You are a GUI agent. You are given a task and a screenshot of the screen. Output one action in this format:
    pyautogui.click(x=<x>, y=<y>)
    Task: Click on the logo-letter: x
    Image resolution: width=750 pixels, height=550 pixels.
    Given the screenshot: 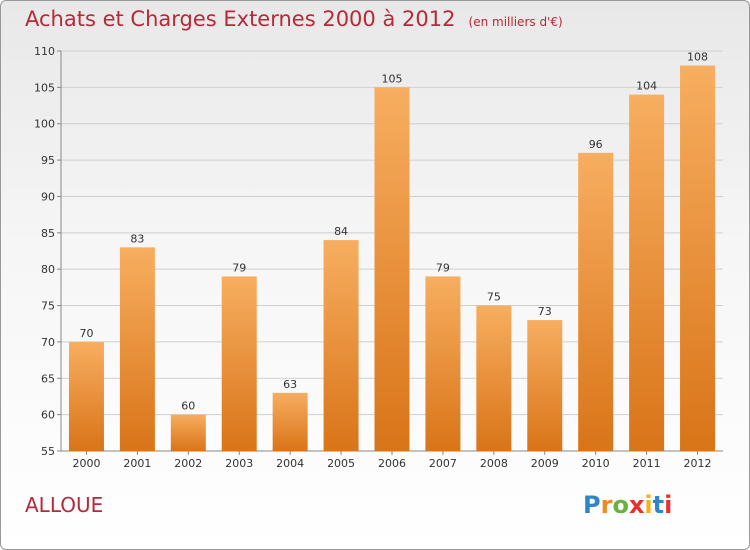 What is the action you would take?
    pyautogui.click(x=636, y=505)
    